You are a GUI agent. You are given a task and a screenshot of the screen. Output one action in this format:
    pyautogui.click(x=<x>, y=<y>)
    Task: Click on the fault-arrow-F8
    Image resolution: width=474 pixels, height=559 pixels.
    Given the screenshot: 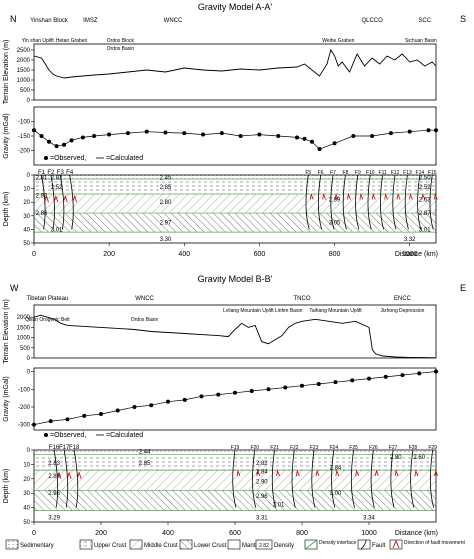 What is the action you would take?
    pyautogui.click(x=349, y=196)
    